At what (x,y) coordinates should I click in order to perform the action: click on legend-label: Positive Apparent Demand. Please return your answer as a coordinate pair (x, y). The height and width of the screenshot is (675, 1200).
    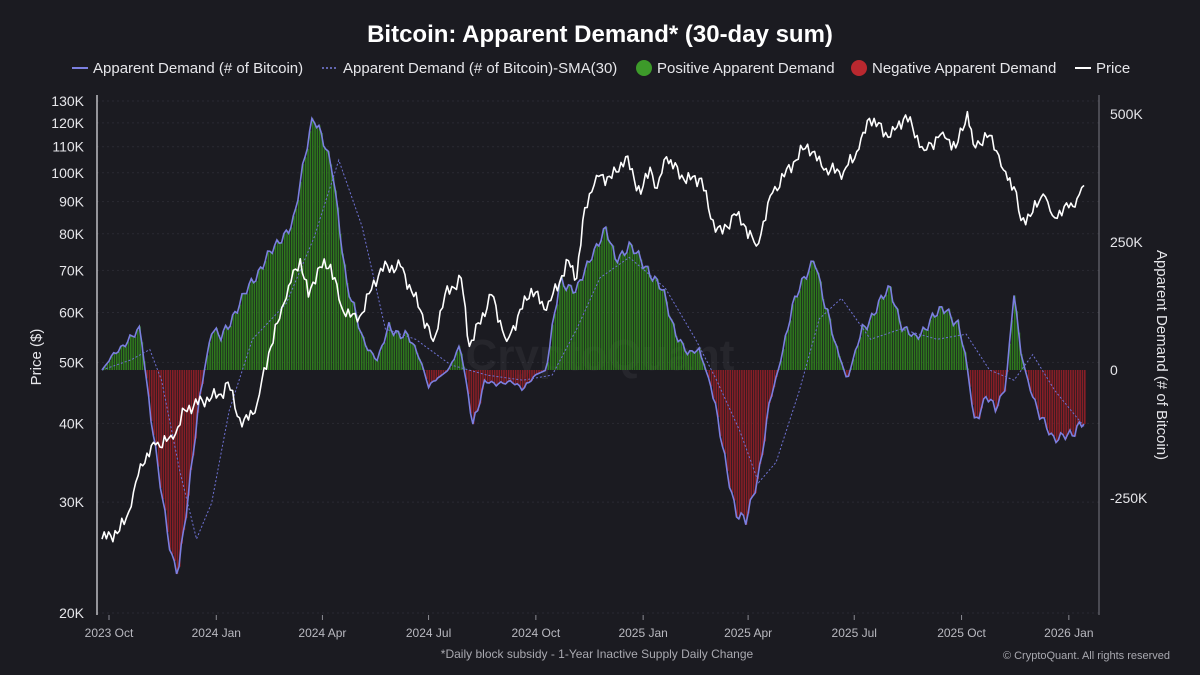
    Looking at the image, I should click on (746, 68).